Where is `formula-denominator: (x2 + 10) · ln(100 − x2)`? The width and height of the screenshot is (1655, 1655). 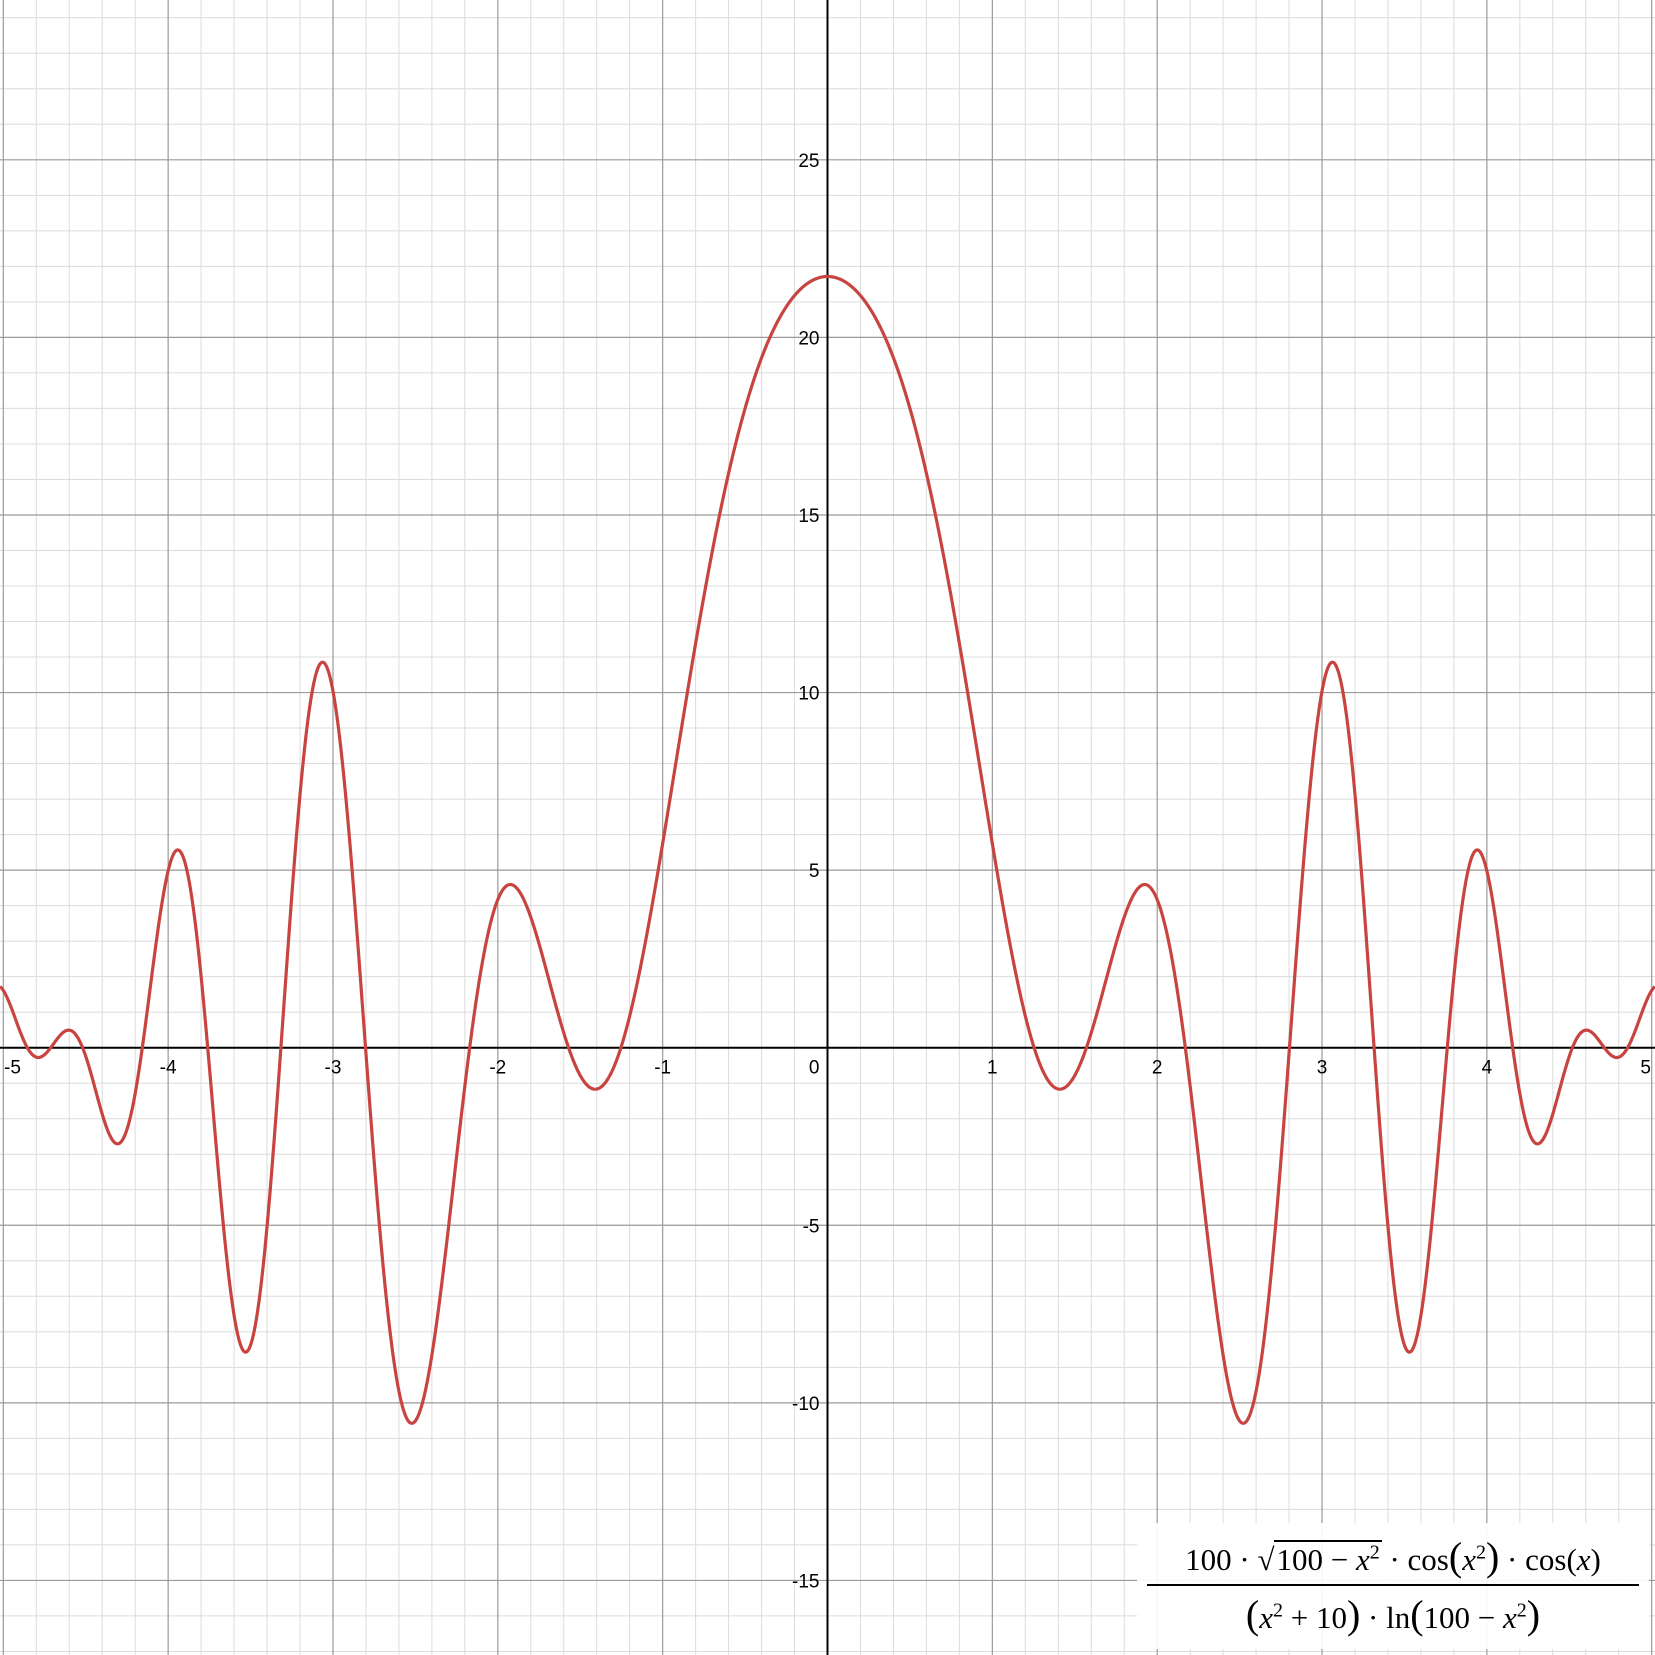 formula-denominator: (x2 + 10) · ln(100 − x2) is located at coordinates (1393, 1614).